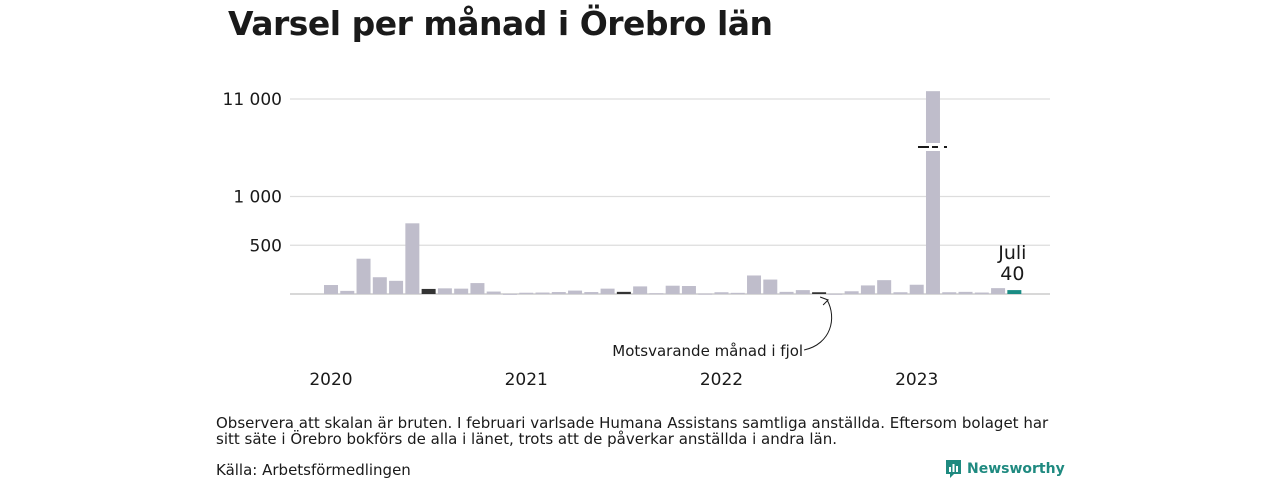 This screenshot has height=480, width=1280. What do you see at coordinates (1011, 253) in the screenshot?
I see `current-month-label: Juli` at bounding box center [1011, 253].